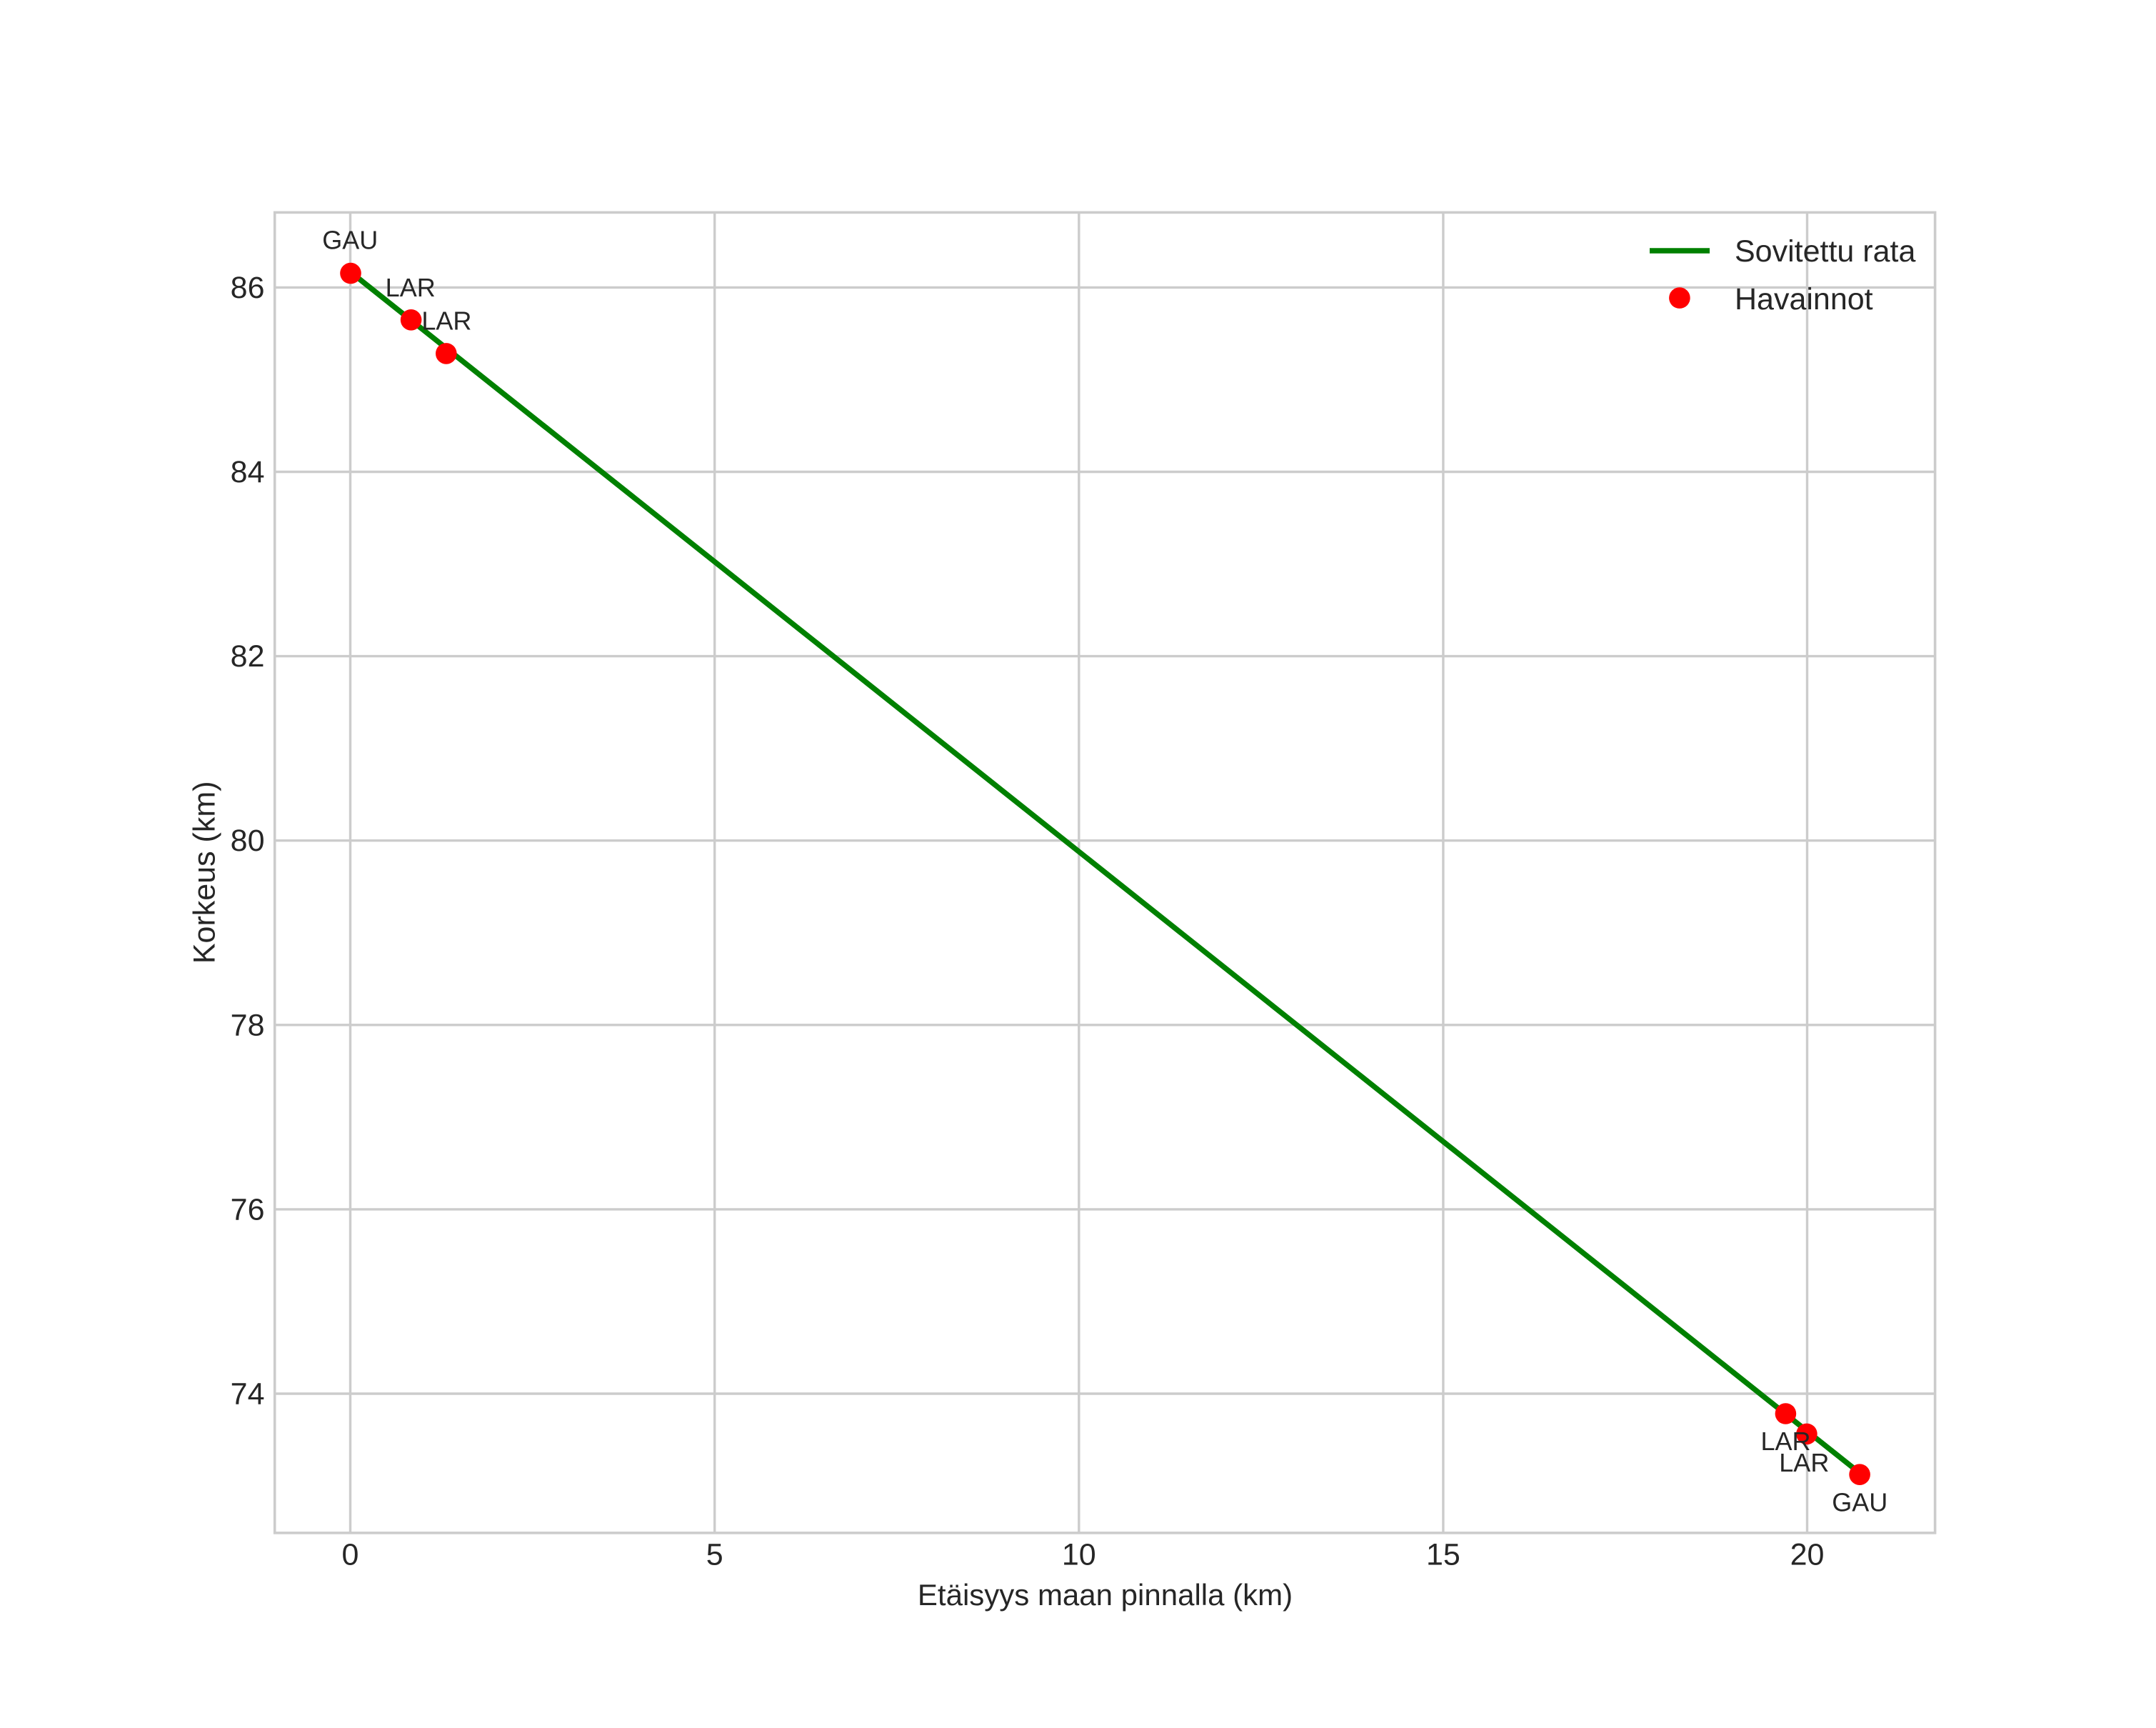 This screenshot has height=1728, width=2156. I want to click on svg-text: 78, so click(248, 1025).